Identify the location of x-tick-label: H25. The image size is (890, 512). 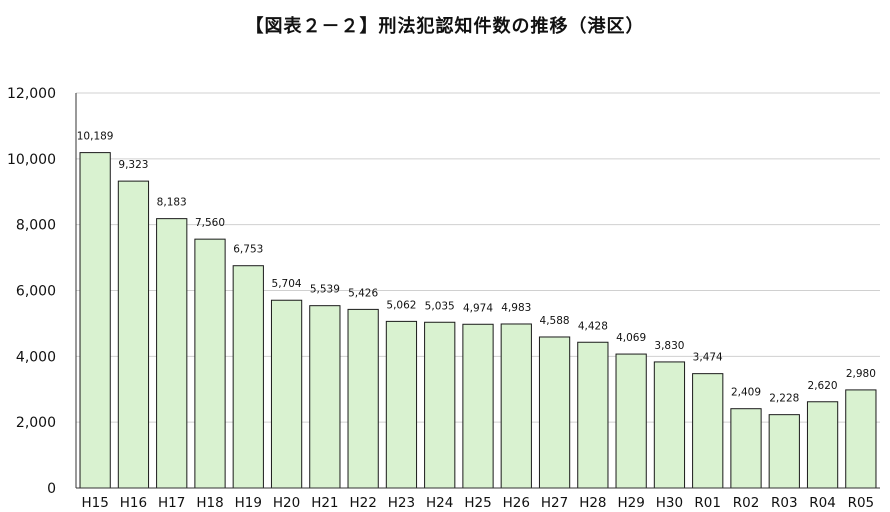
(477, 503).